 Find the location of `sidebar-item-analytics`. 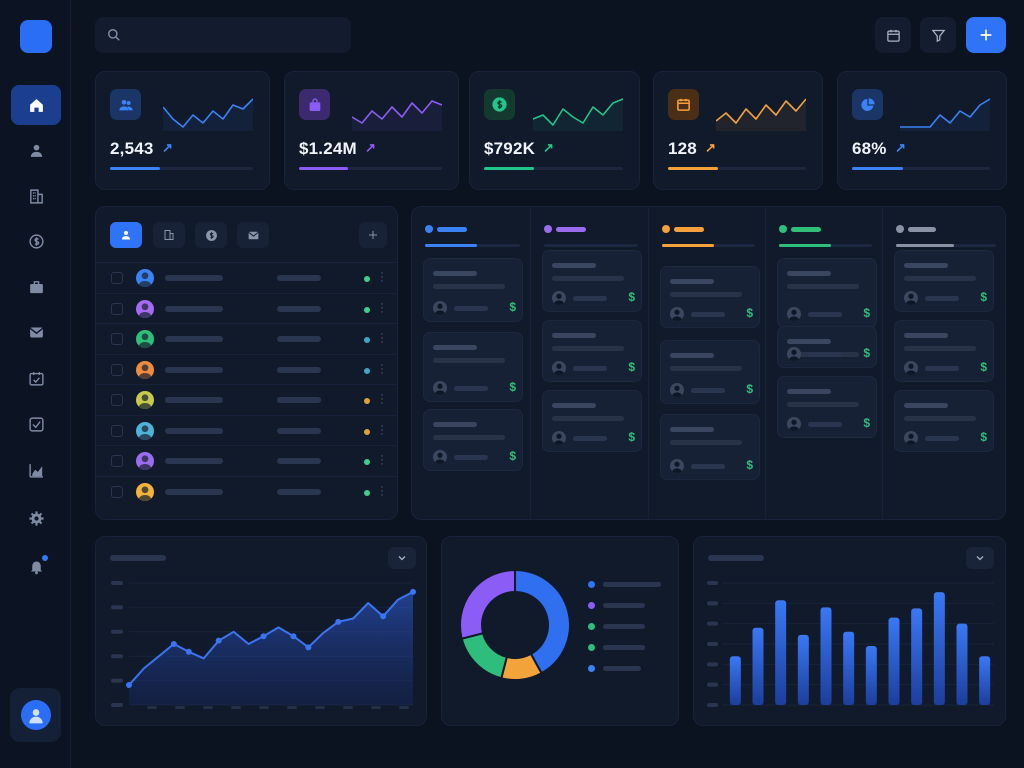

sidebar-item-analytics is located at coordinates (36, 470).